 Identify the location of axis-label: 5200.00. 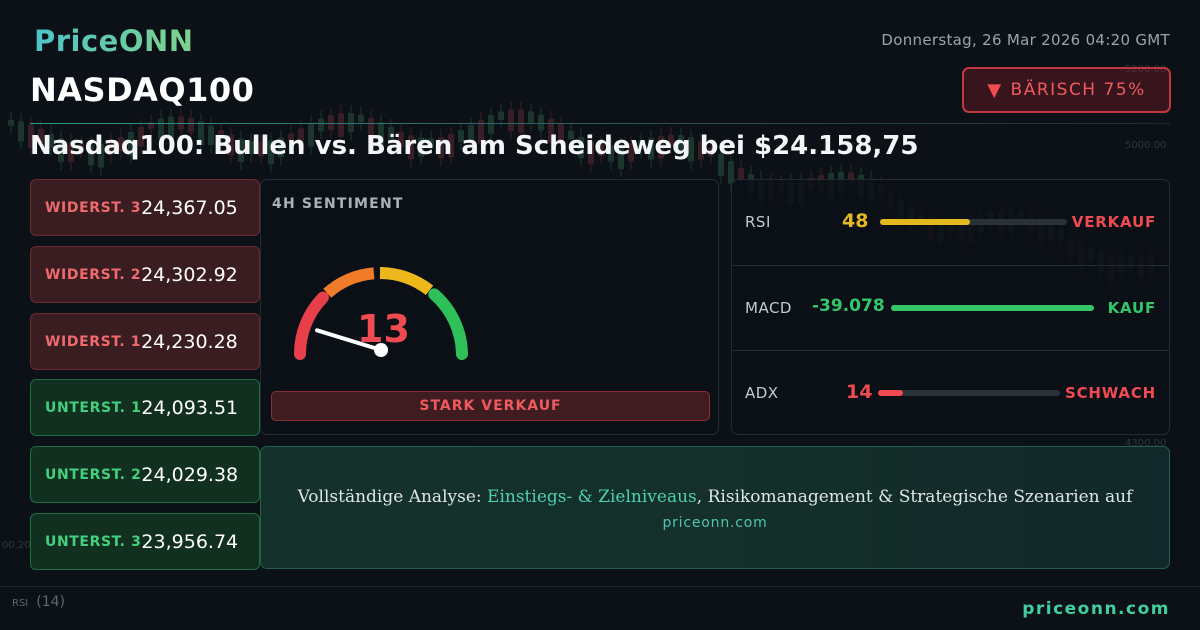
(1145, 69).